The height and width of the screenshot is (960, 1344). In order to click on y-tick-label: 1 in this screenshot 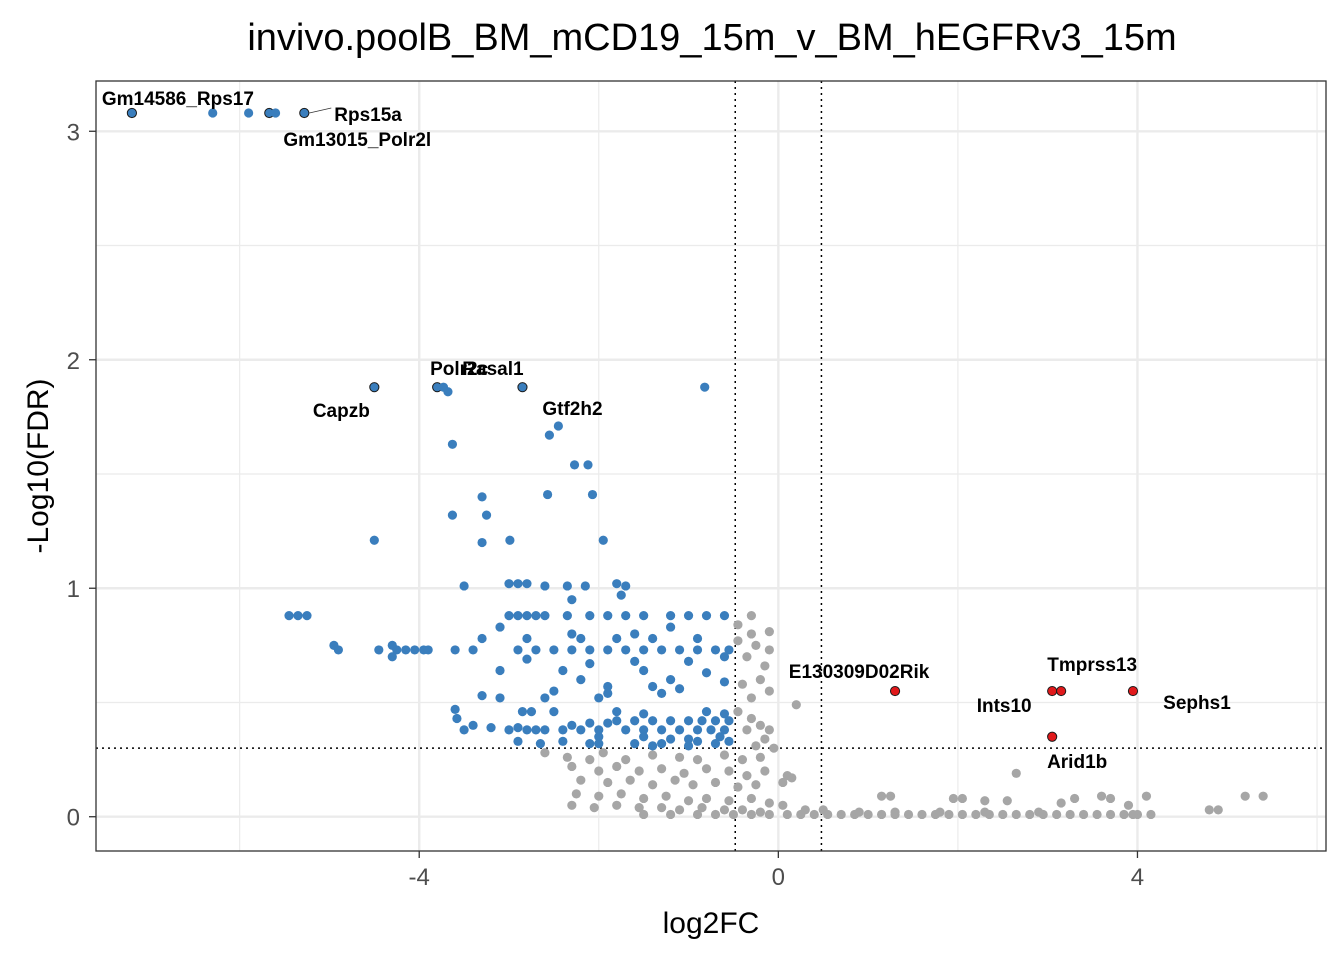, I will do `click(73, 589)`.